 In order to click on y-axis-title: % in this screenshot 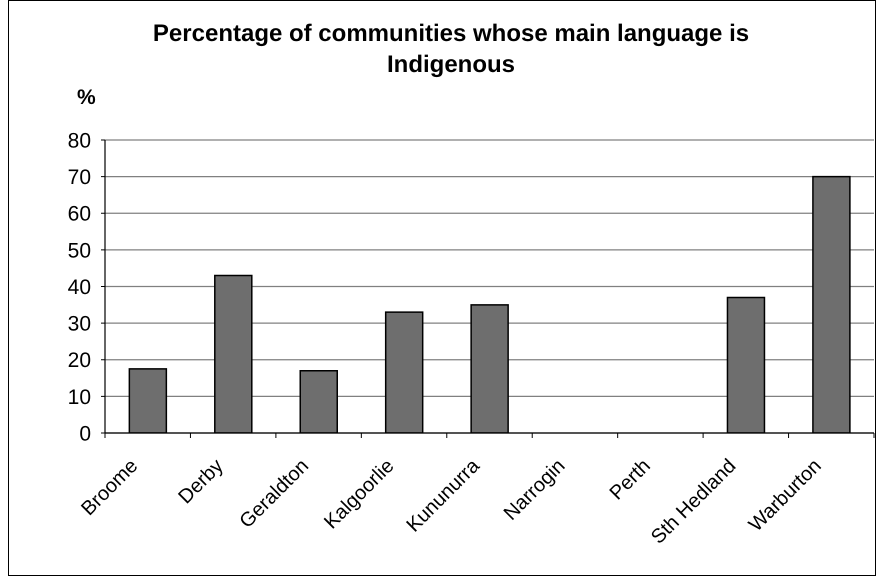, I will do `click(86, 98)`.